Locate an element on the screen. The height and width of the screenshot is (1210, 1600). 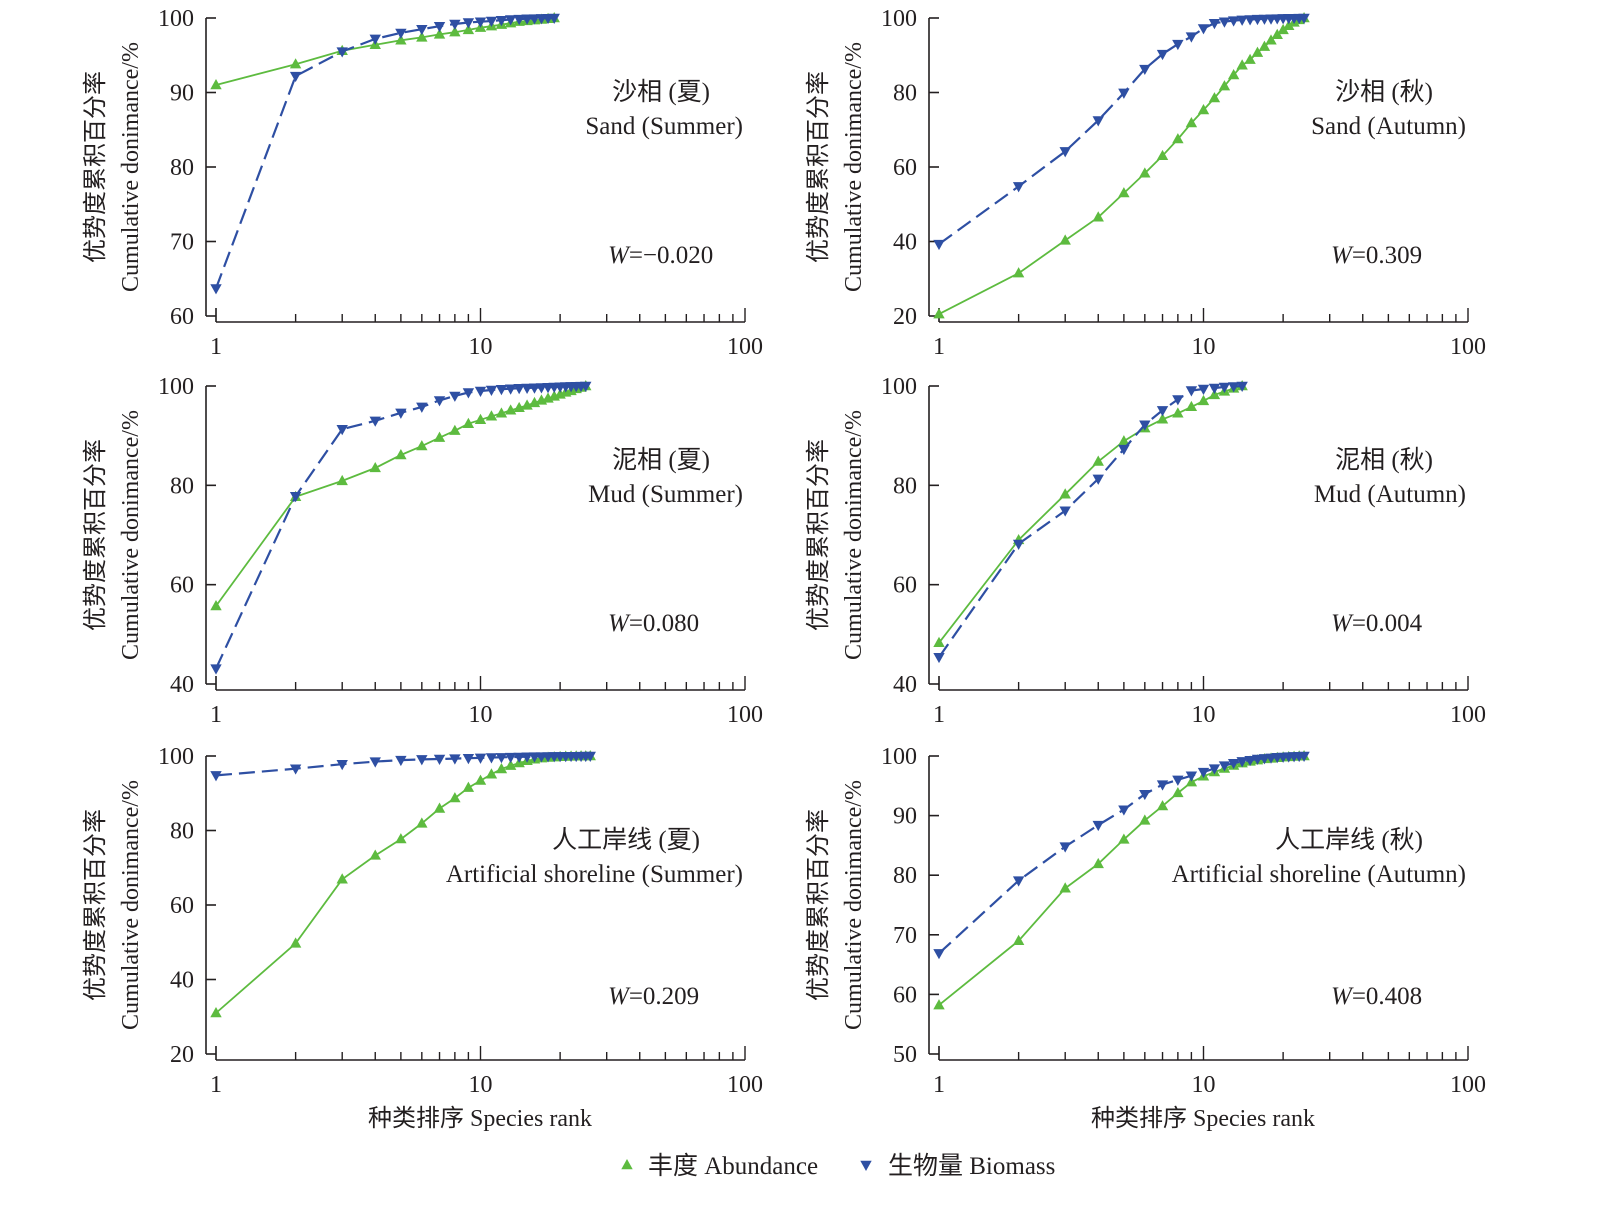
panel-title-en: Artificial shoreline (Autumn) is located at coordinates (1319, 874).